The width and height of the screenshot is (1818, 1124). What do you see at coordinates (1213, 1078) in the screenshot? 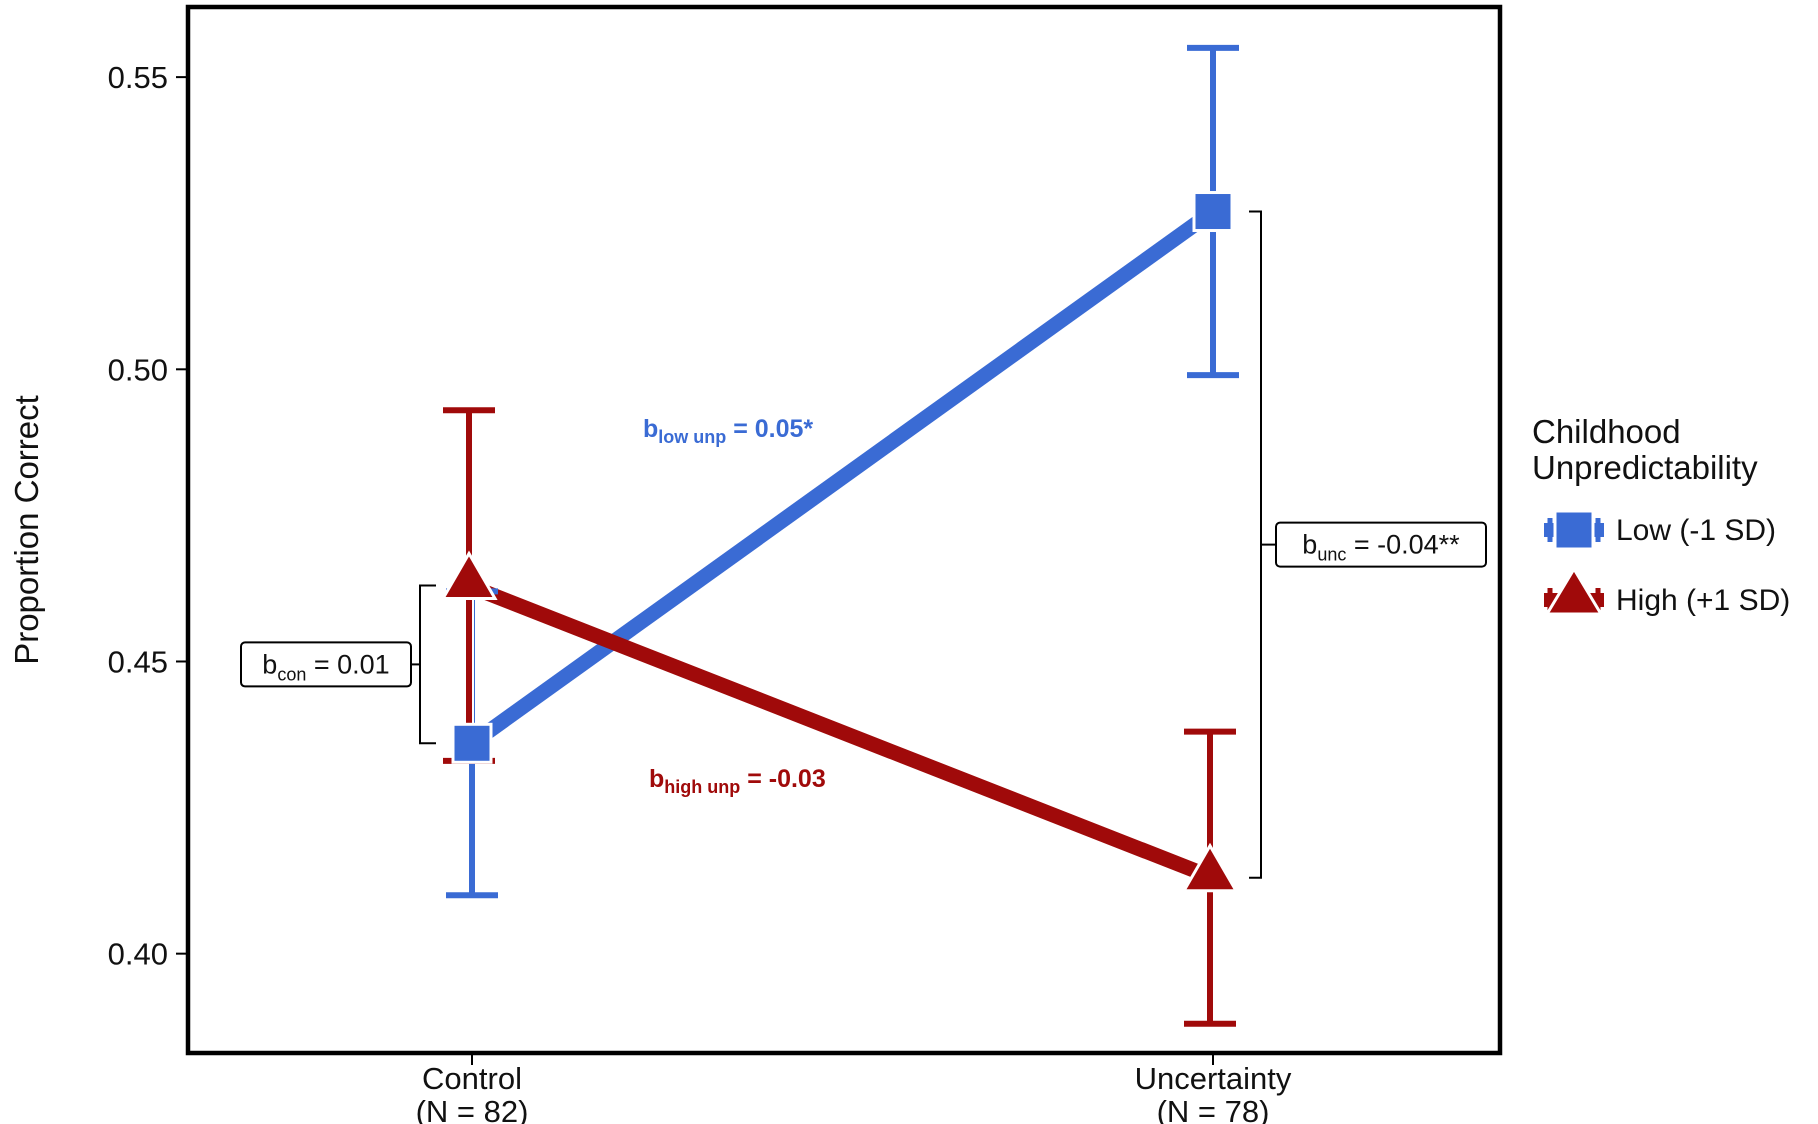
I see `x-tick-label: Uncertainty` at bounding box center [1213, 1078].